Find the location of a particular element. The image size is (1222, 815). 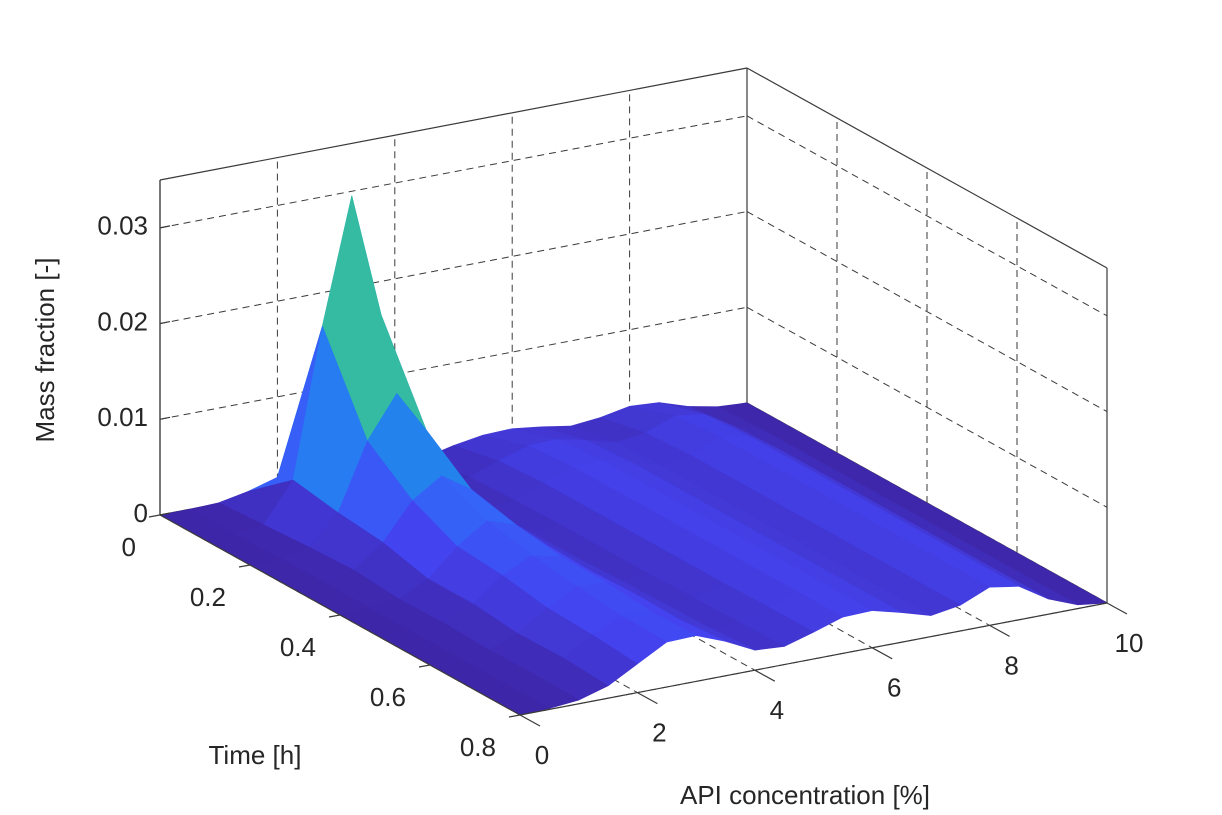

z-tick-label: 0.03 is located at coordinates (122, 226).